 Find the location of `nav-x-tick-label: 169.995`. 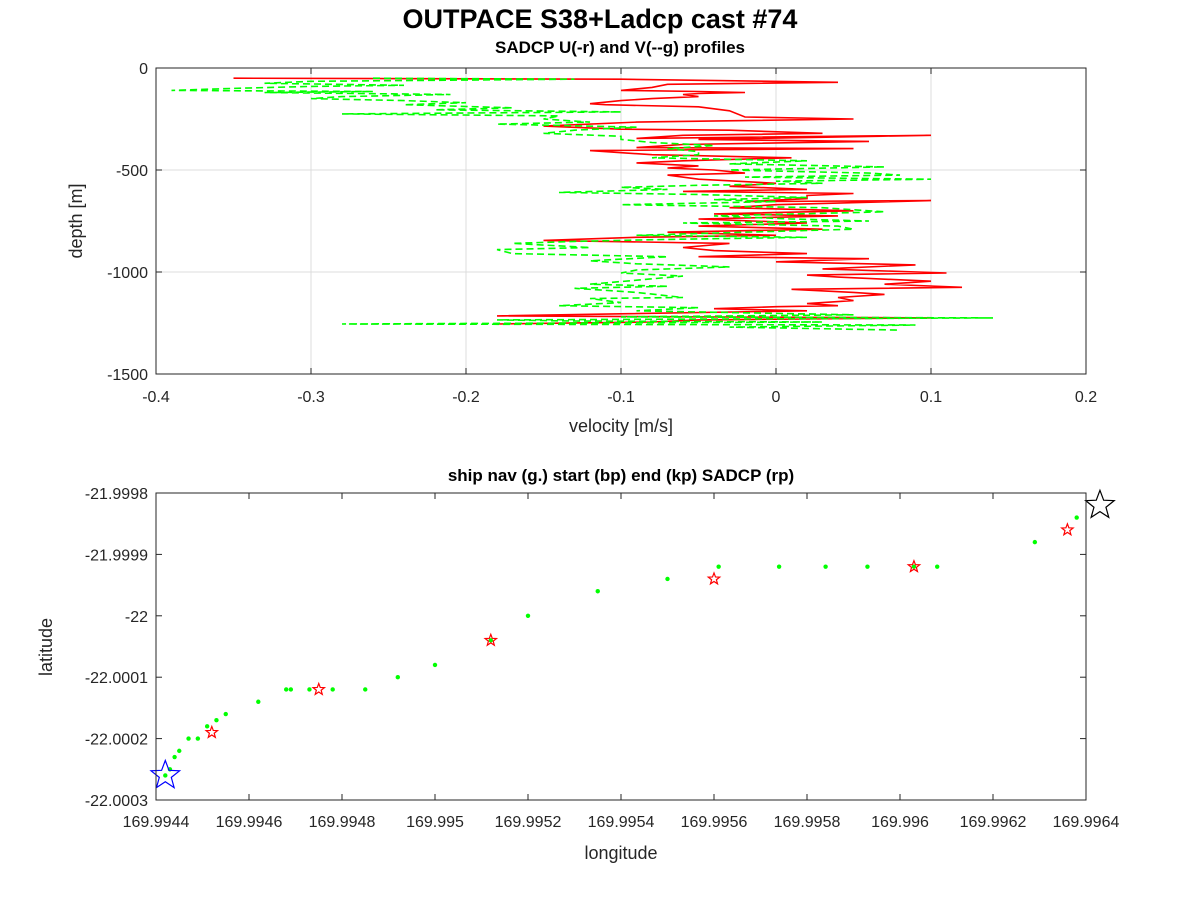

nav-x-tick-label: 169.995 is located at coordinates (435, 822).